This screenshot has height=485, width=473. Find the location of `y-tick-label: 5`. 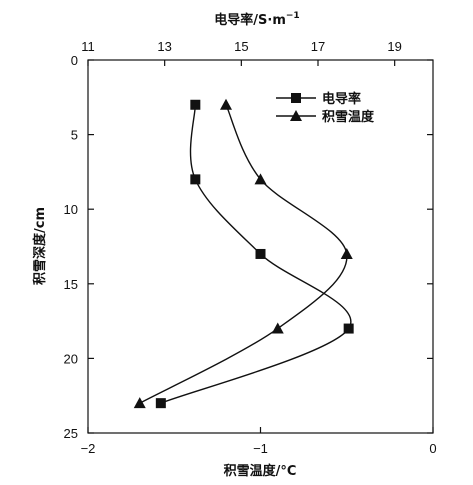

y-tick-label: 5 is located at coordinates (74, 135).